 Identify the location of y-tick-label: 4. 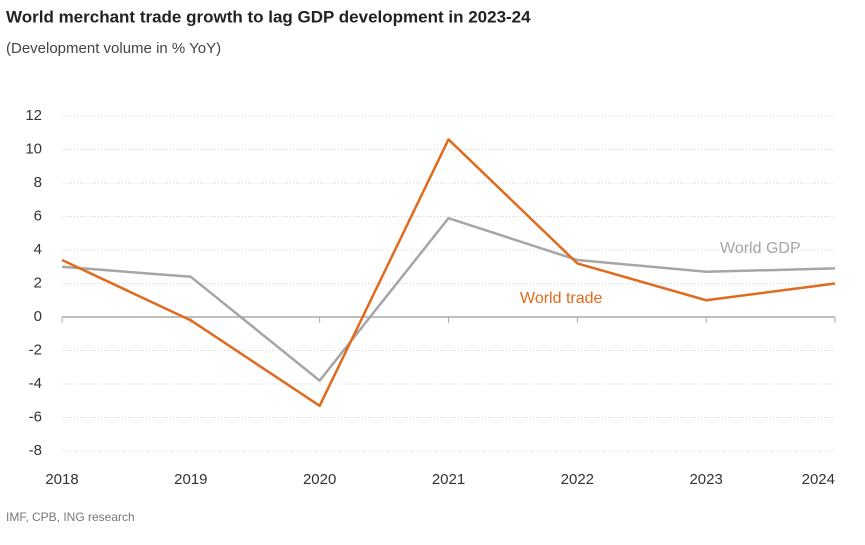
(38, 249).